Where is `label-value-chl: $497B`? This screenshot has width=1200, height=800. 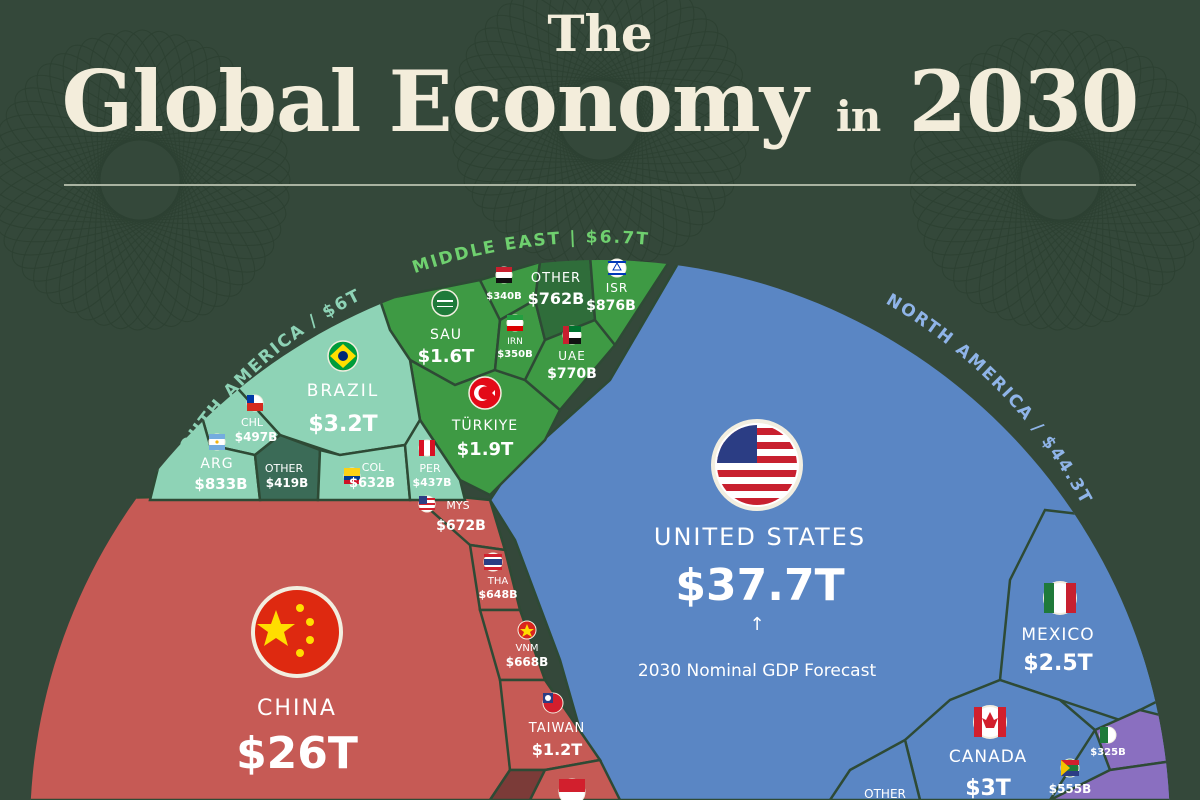 label-value-chl: $497B is located at coordinates (256, 437).